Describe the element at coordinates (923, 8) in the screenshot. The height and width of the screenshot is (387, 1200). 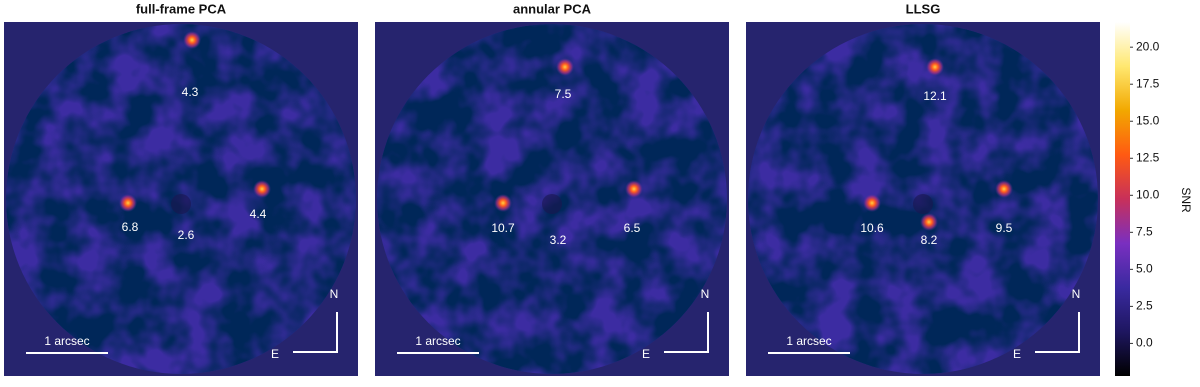
I see `panel-title: LLSG` at that location.